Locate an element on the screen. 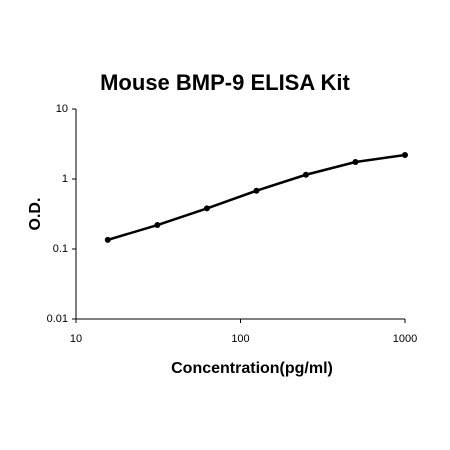  x-tick-label: 10 is located at coordinates (76, 339).